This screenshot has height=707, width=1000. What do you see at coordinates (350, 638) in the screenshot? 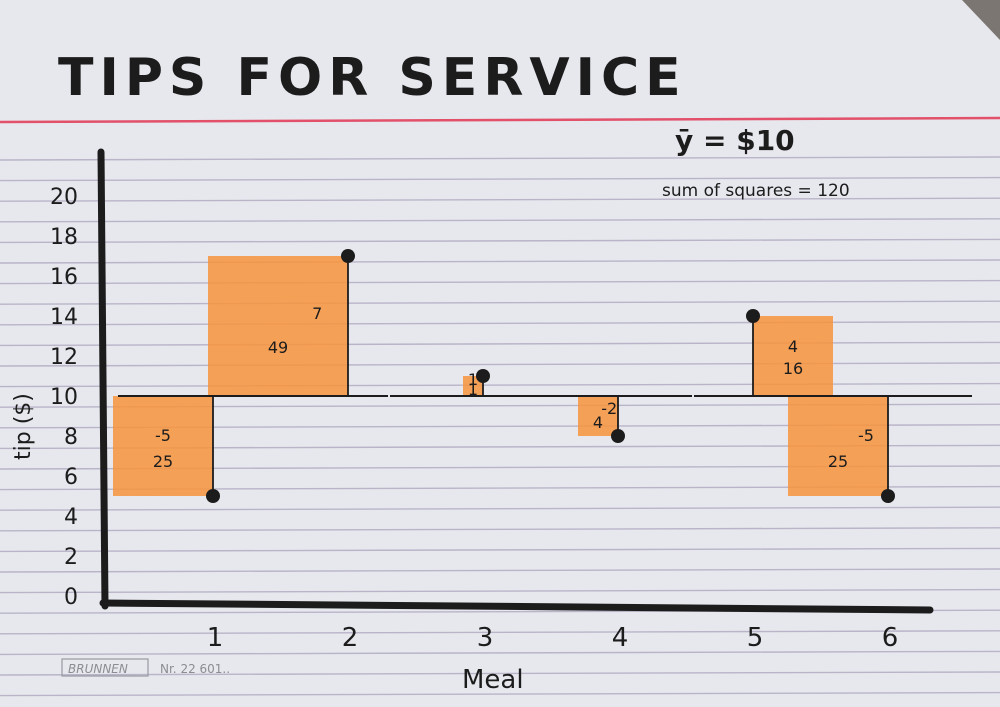
I see `x-tick-label: 2` at bounding box center [350, 638].